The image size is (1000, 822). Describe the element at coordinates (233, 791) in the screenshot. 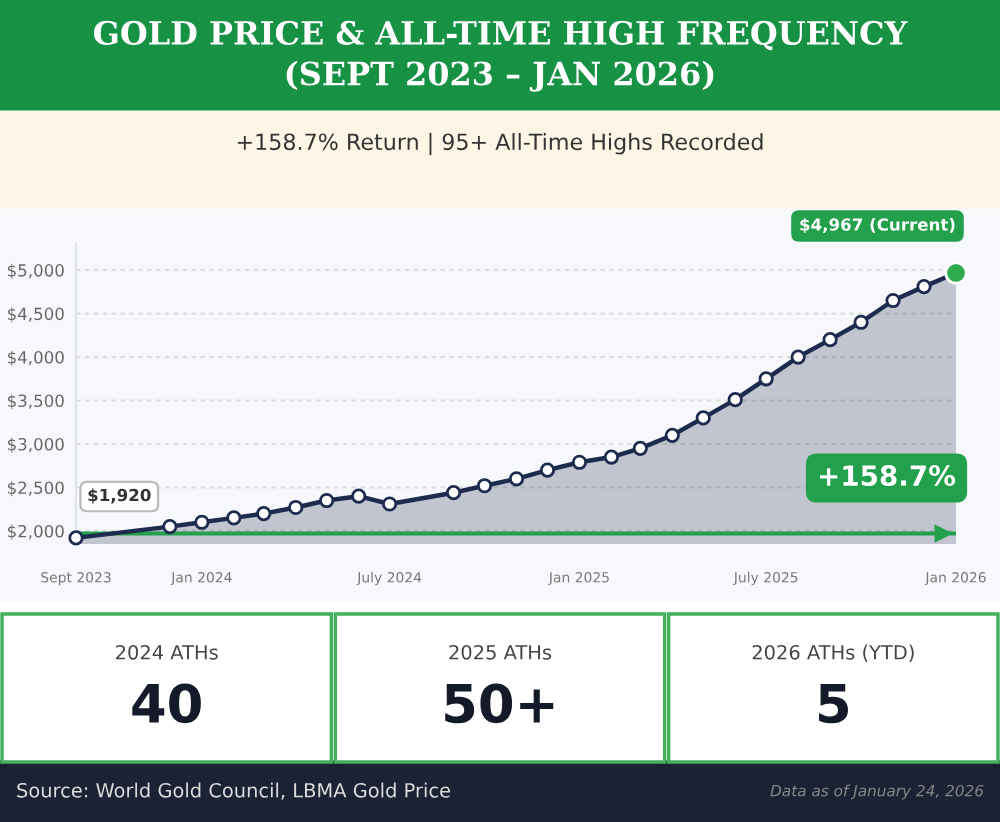

I see `source-note: Source: World Gold Council, LBMA Gold Price` at that location.